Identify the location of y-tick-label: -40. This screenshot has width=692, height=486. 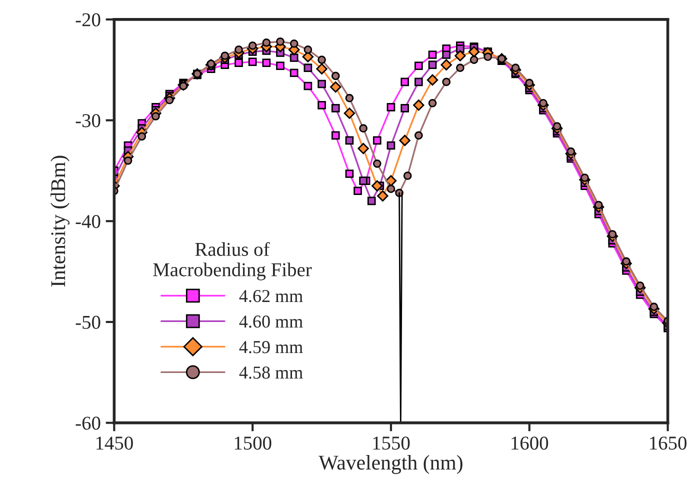
(88, 221).